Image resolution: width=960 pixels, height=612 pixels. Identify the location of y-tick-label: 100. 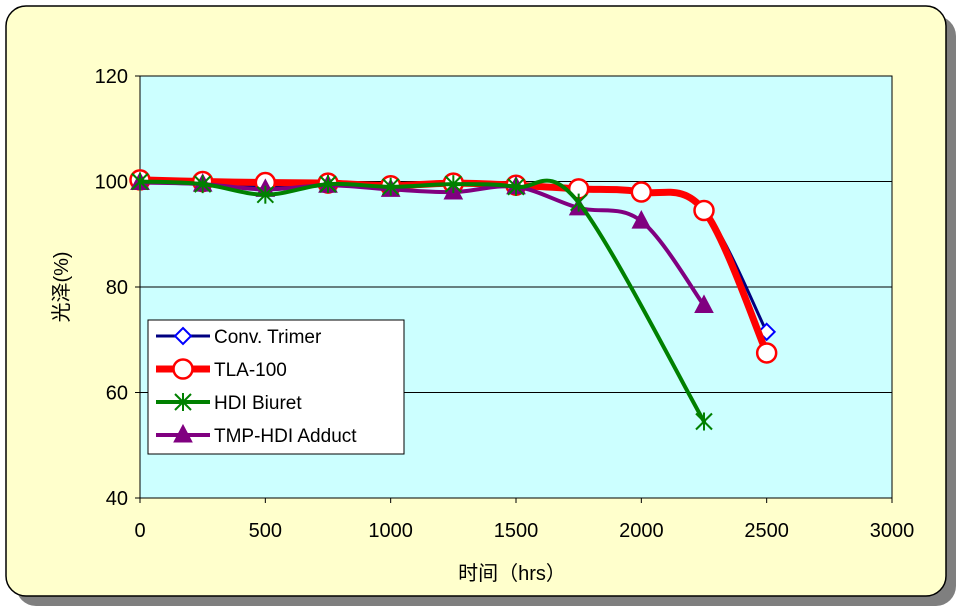
(111, 183).